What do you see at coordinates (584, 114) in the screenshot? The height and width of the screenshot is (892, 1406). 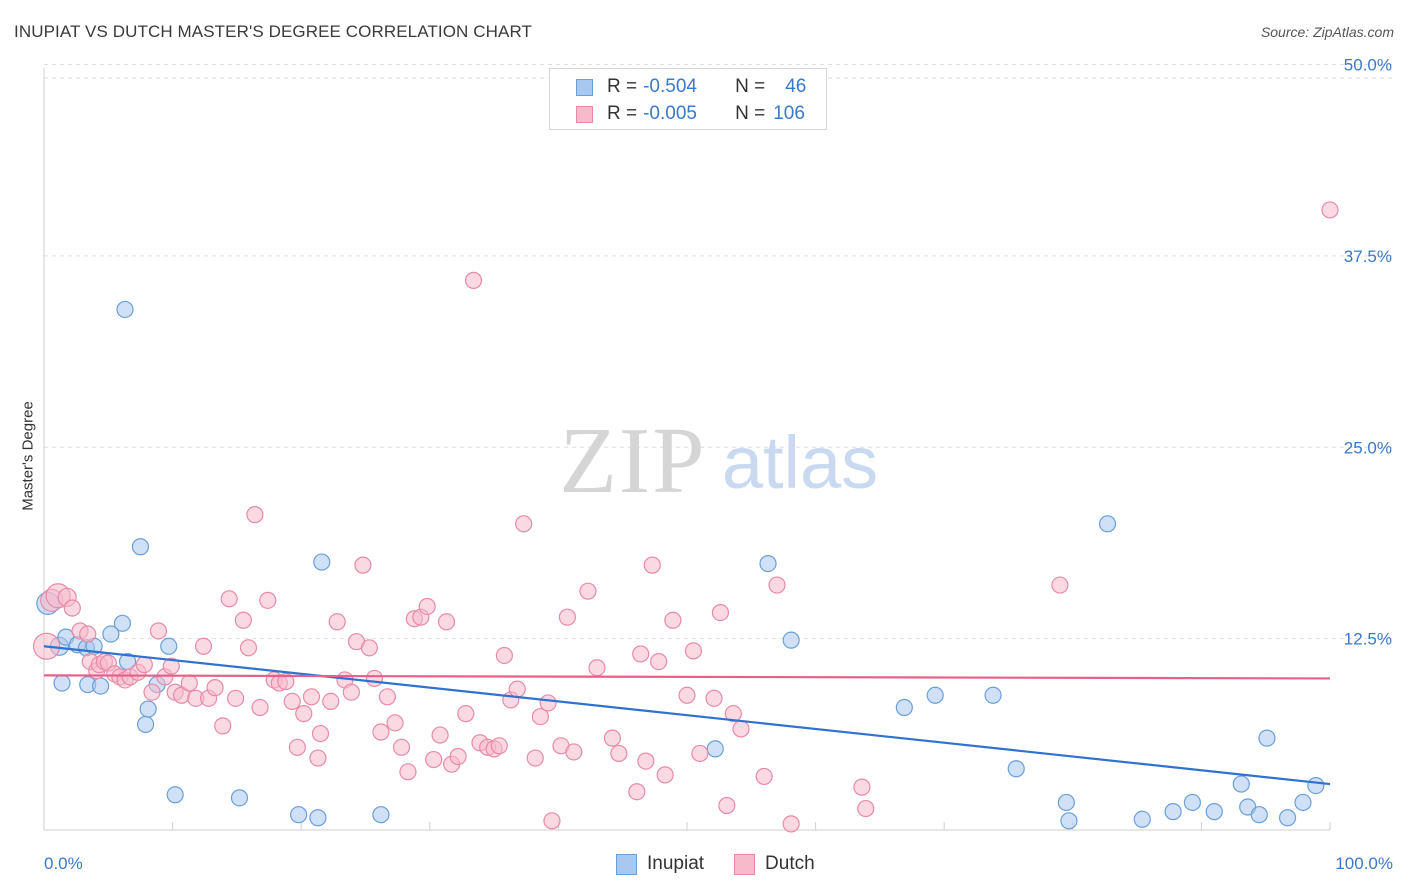 I see `legend-swatch-dutch` at bounding box center [584, 114].